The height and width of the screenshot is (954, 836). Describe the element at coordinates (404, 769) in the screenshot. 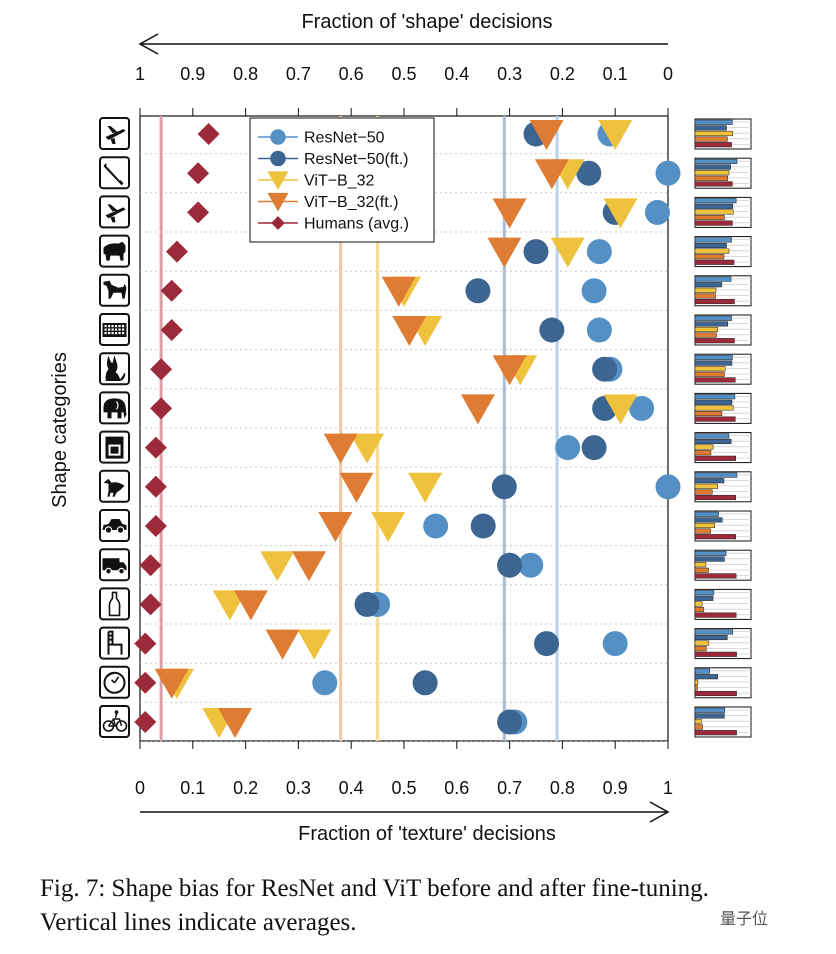

I see `bottom-axis-ticks: 0 0.1 0.2 0.3 0.4 0.5 0.6 0.7 0.8 0.9 1` at that location.